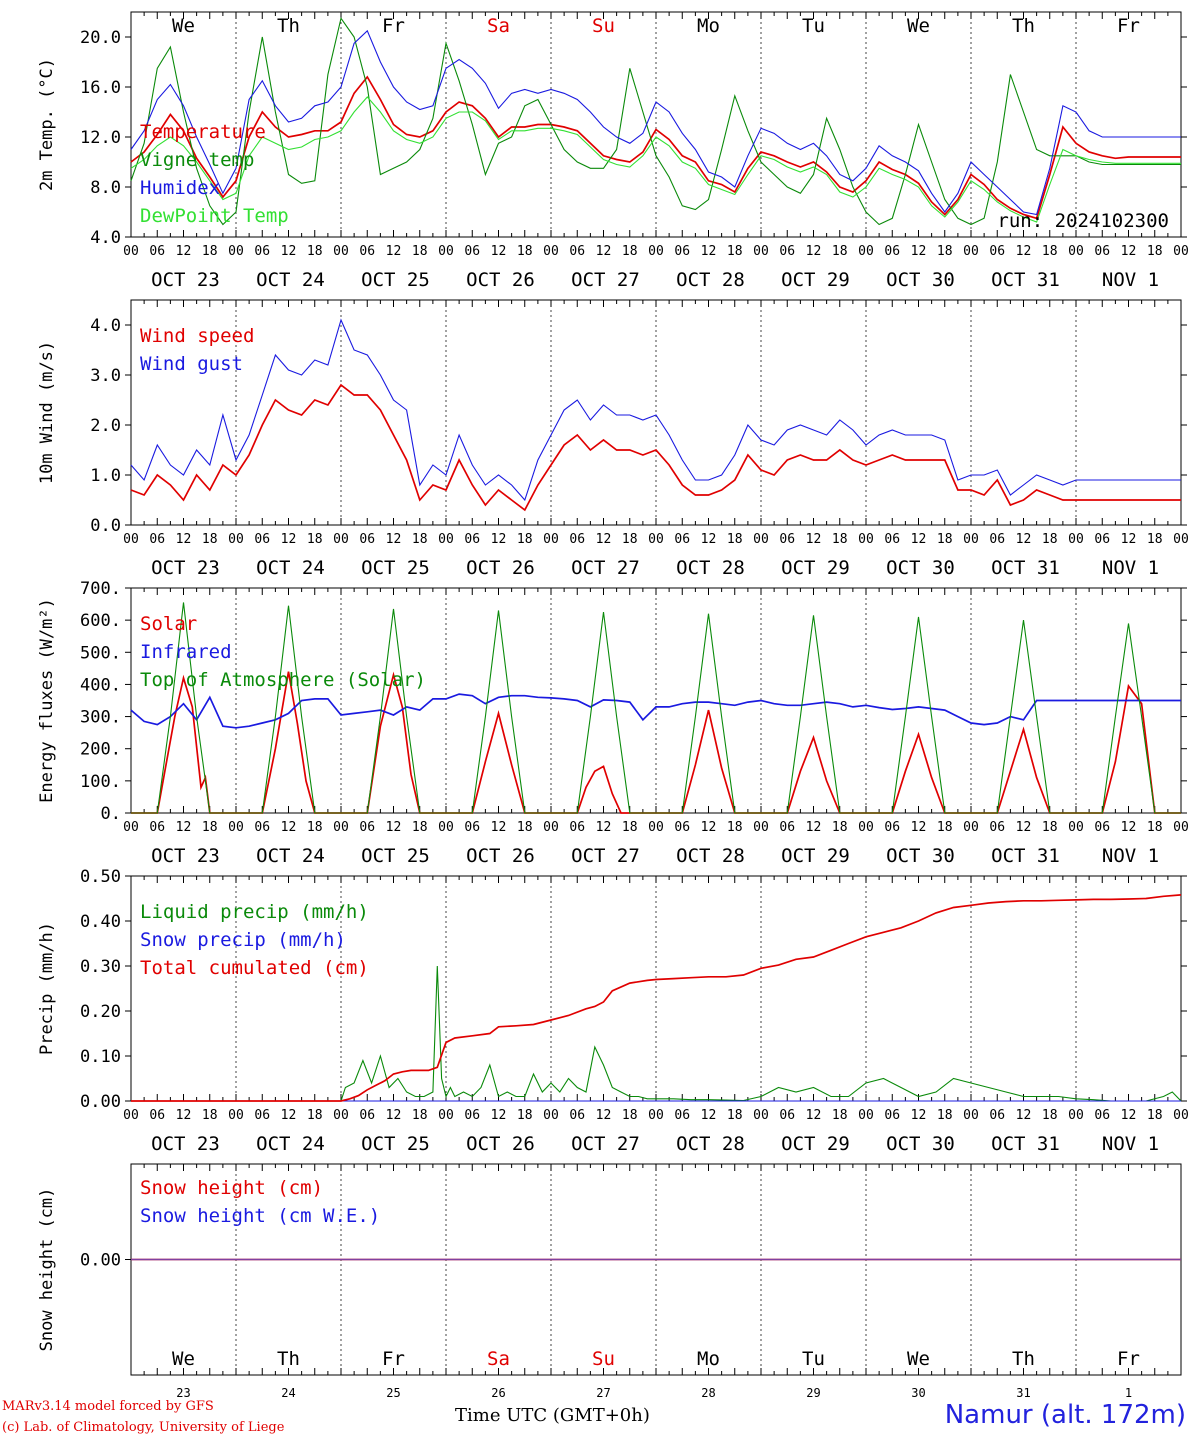  Describe the element at coordinates (47, 124) in the screenshot. I see `y-axis-label: 2m Temp. (°C)` at that location.